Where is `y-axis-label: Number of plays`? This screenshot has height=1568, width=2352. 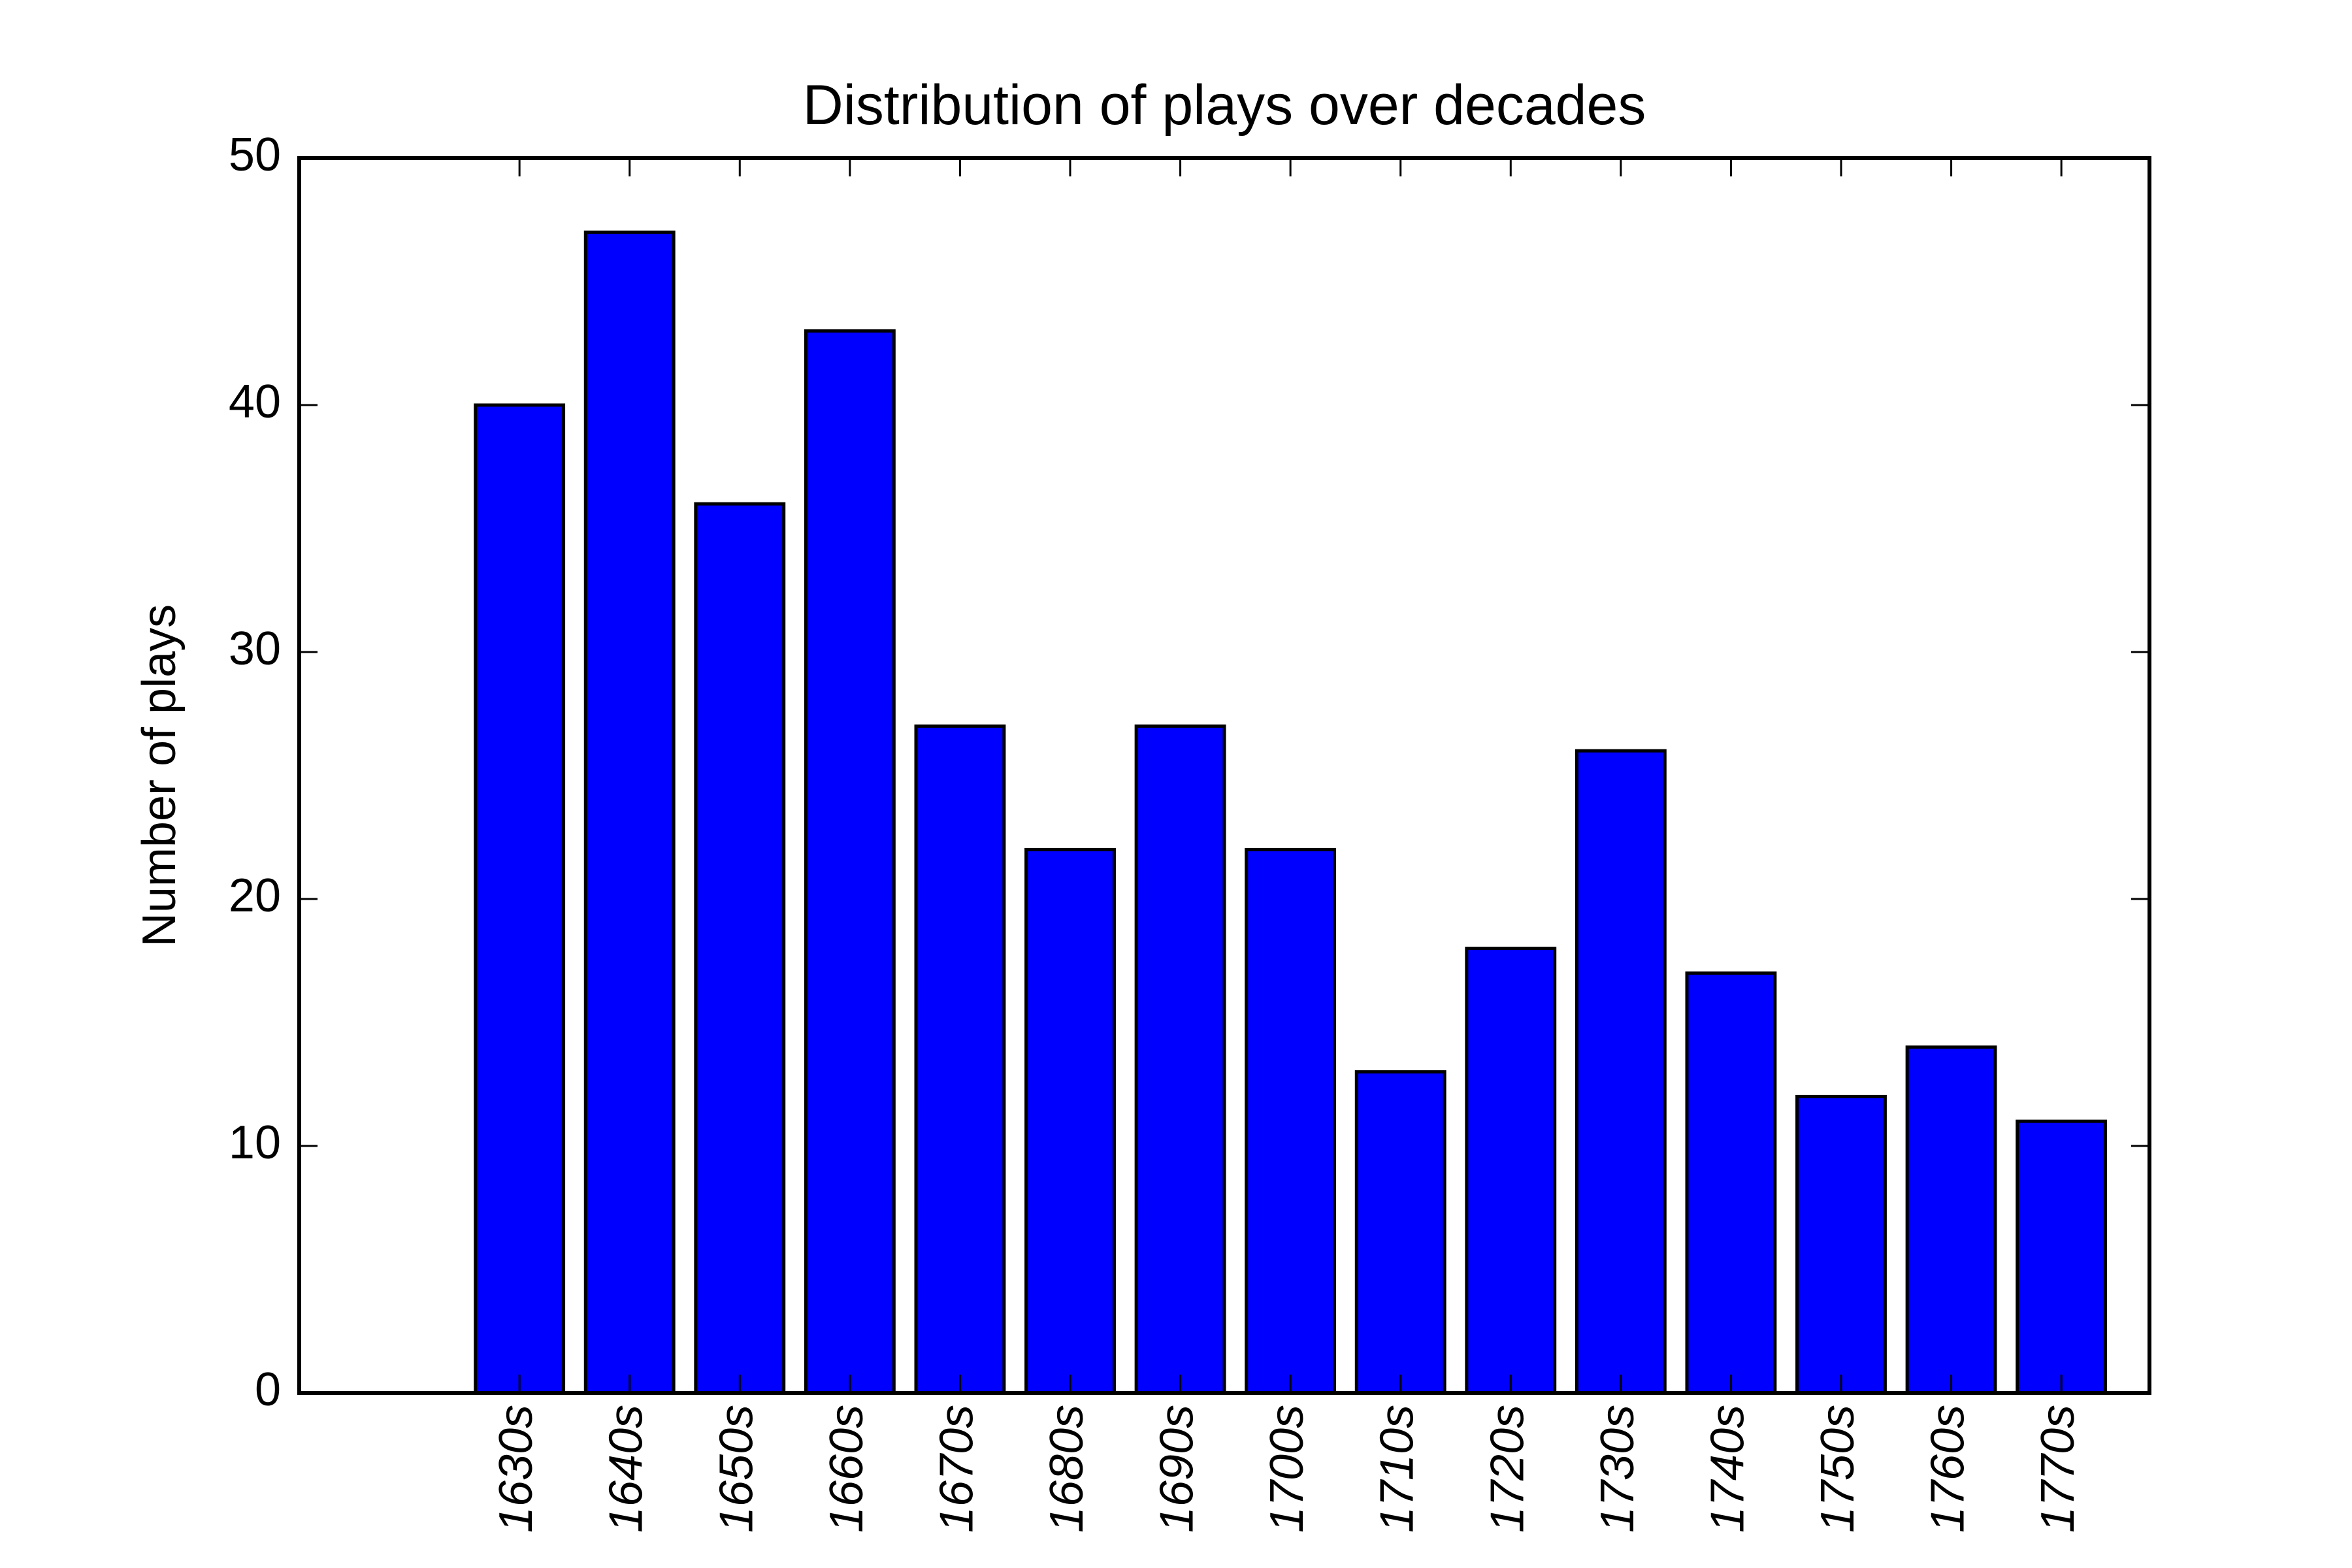 y-axis-label: Number of plays is located at coordinates (159, 775).